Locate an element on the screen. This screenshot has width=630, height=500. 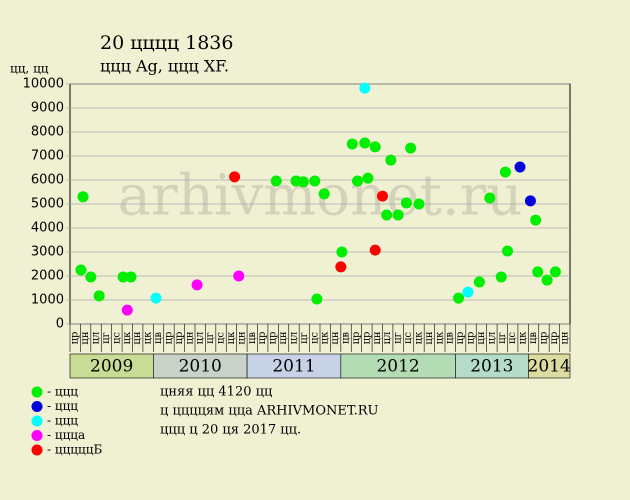
chart-subtitle: ццц Ag, ццц XF. is located at coordinates (164, 66).